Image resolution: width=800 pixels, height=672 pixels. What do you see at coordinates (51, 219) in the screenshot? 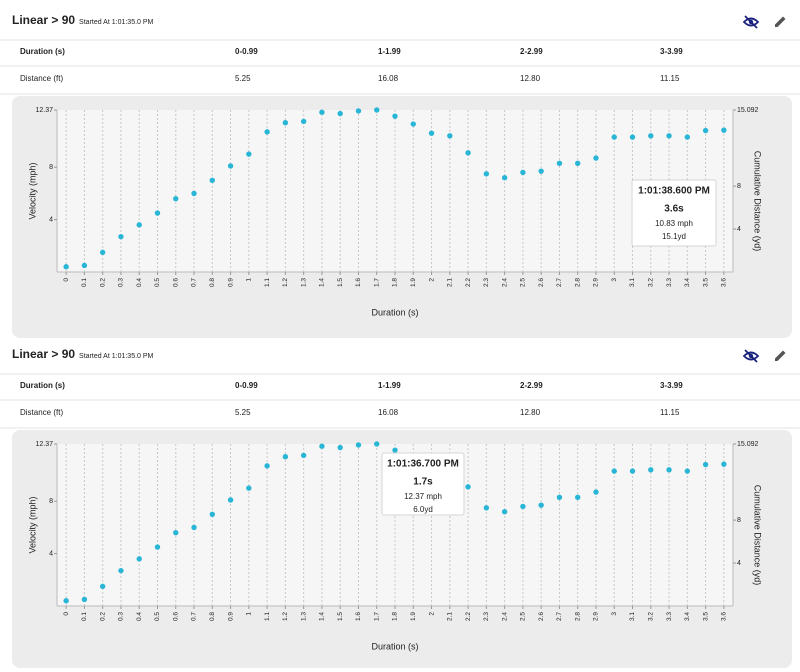
I see `y-tick-label: 4` at bounding box center [51, 219].